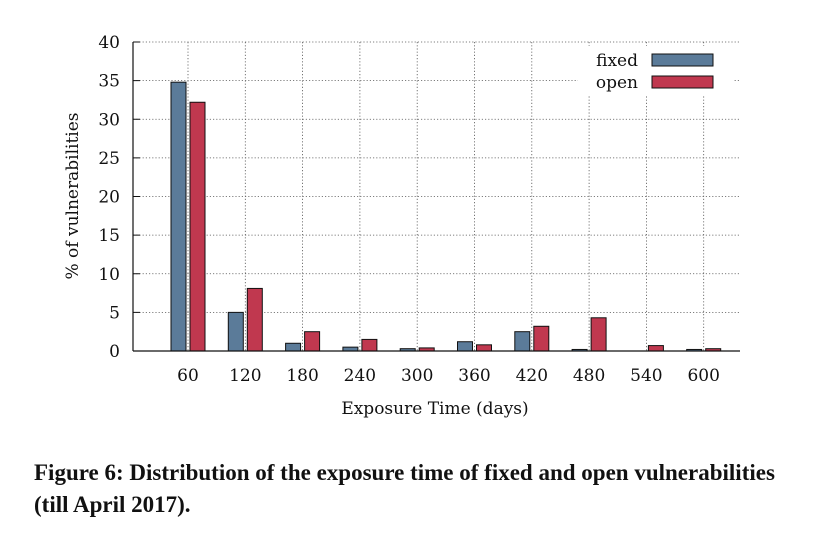 The width and height of the screenshot is (829, 541). Describe the element at coordinates (360, 376) in the screenshot. I see `x-tick-label: 240` at that location.